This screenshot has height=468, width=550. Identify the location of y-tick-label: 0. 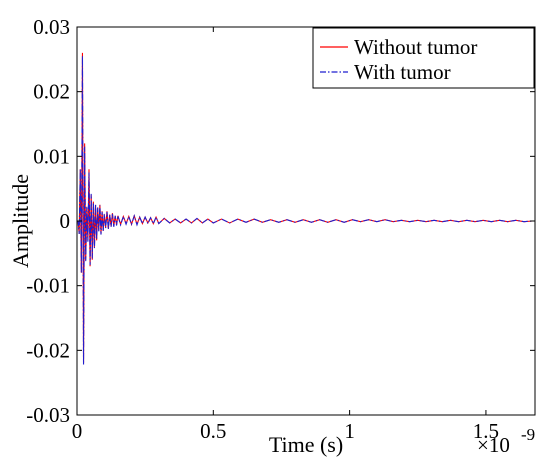
(65, 221).